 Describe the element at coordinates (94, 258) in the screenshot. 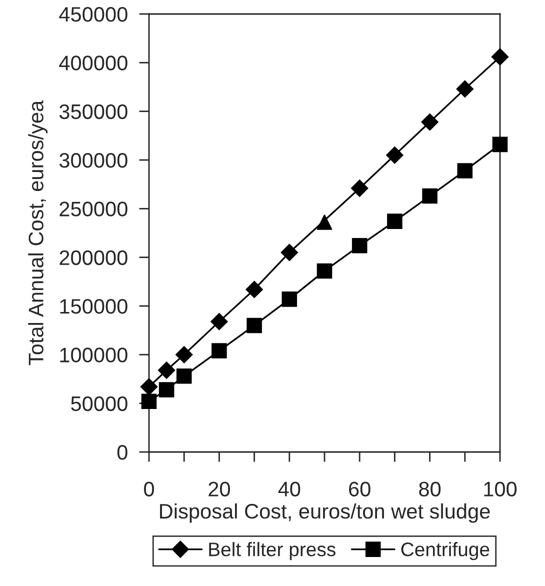

I see `y-tick-label: 200000` at that location.